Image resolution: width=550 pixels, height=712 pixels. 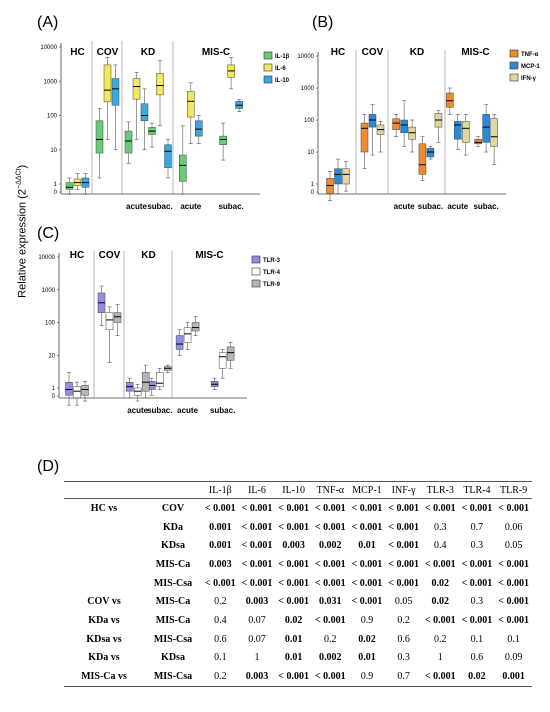 I want to click on table-cell: 1, so click(x=440, y=658).